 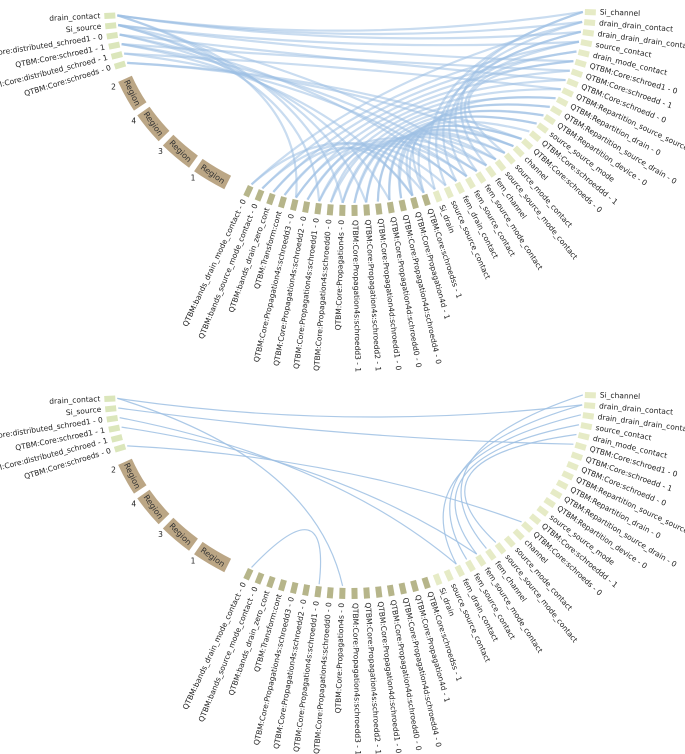 What do you see at coordinates (357, 678) in the screenshot?
I see `node-label: QTBM:Core:Propagation4s:schroedd3 - 1` at bounding box center [357, 678].